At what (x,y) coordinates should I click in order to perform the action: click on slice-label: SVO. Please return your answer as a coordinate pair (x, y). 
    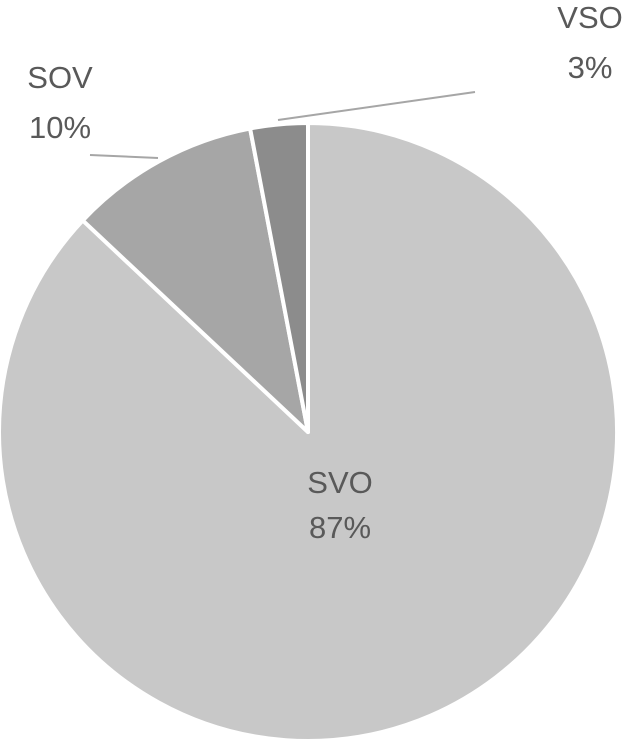
    Looking at the image, I should click on (339, 482).